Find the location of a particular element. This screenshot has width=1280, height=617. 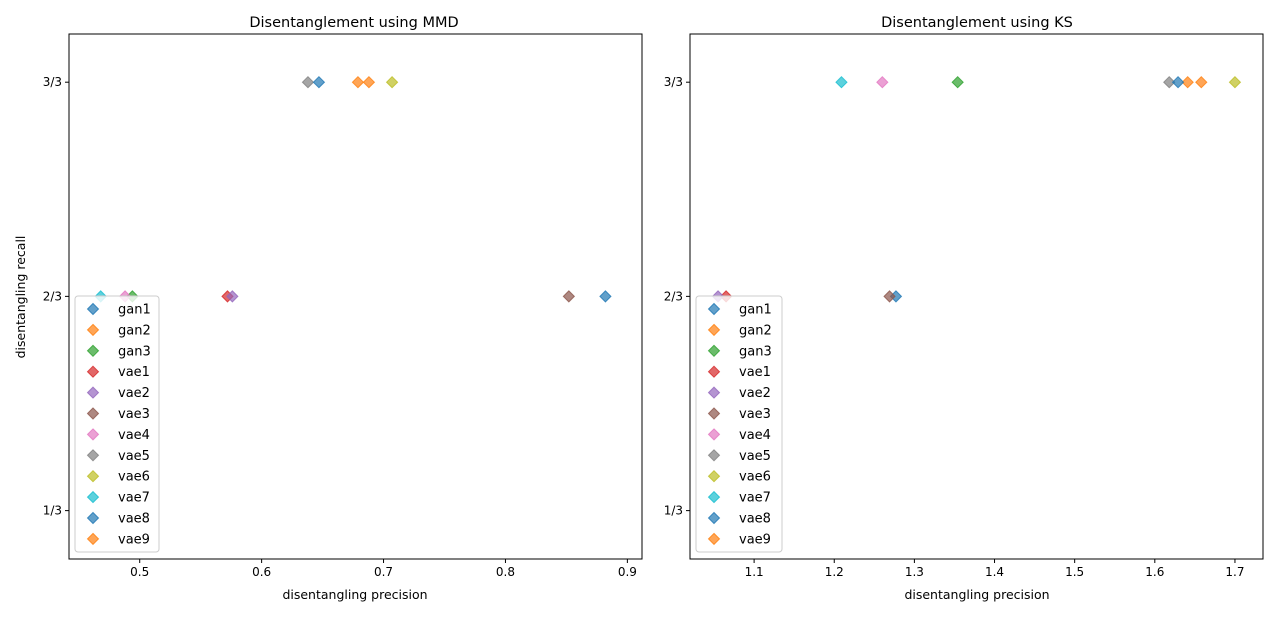

mmd-legend-marker-vae5 is located at coordinates (93, 455).